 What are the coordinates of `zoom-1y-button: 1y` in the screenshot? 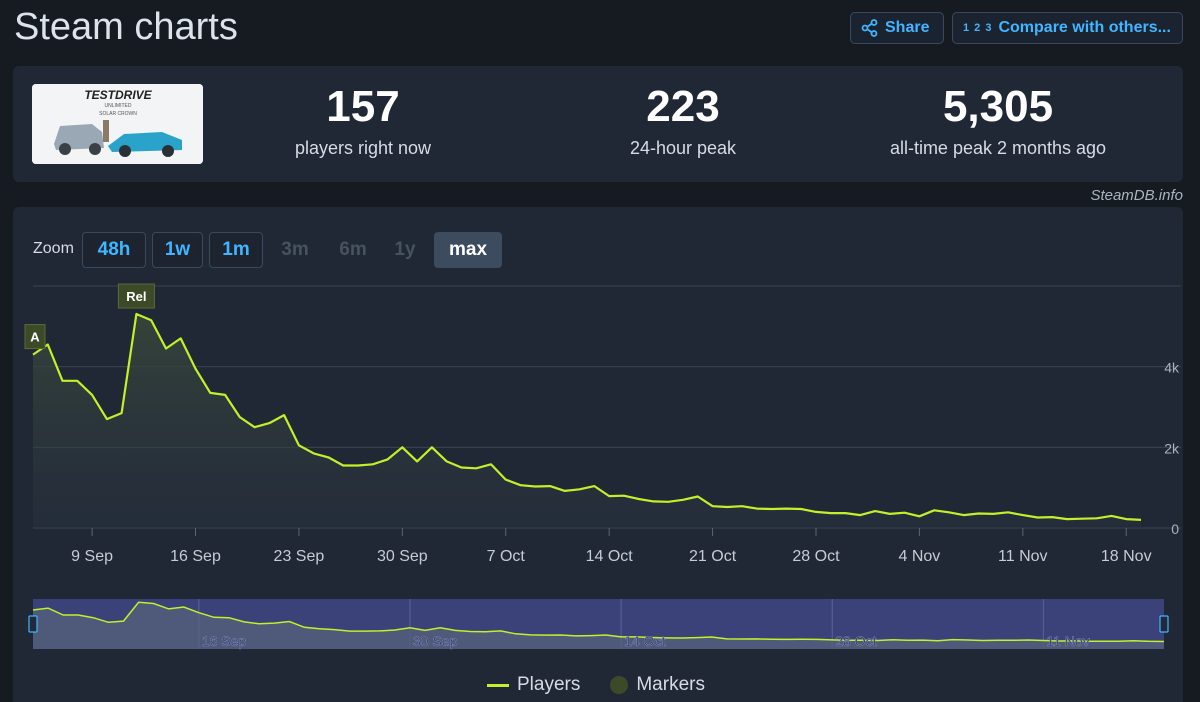 It's located at (405, 249).